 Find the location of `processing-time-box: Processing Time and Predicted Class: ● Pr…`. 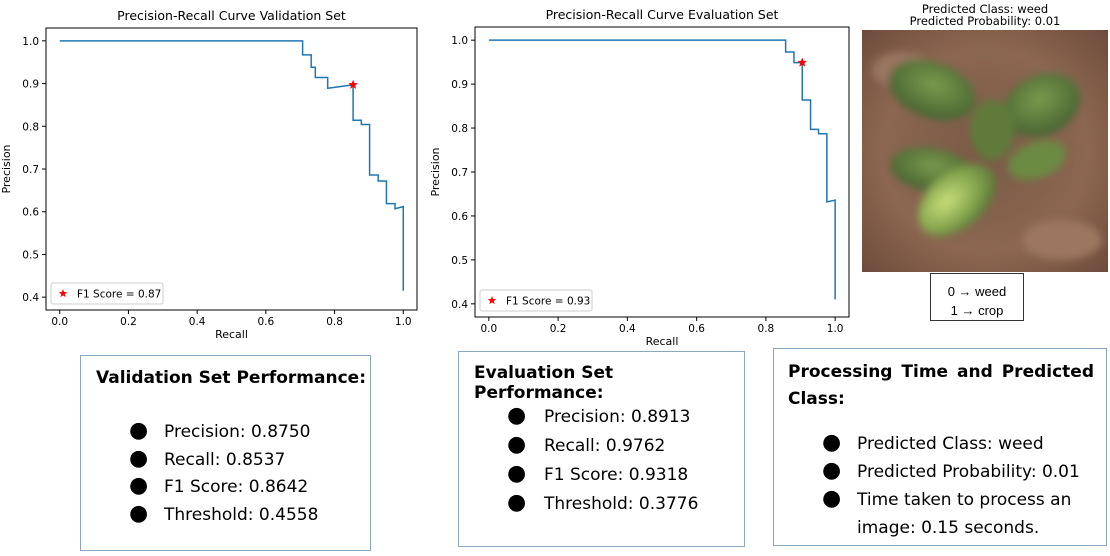

processing-time-box: Processing Time and Predicted Class: ● Pr… is located at coordinates (940, 447).